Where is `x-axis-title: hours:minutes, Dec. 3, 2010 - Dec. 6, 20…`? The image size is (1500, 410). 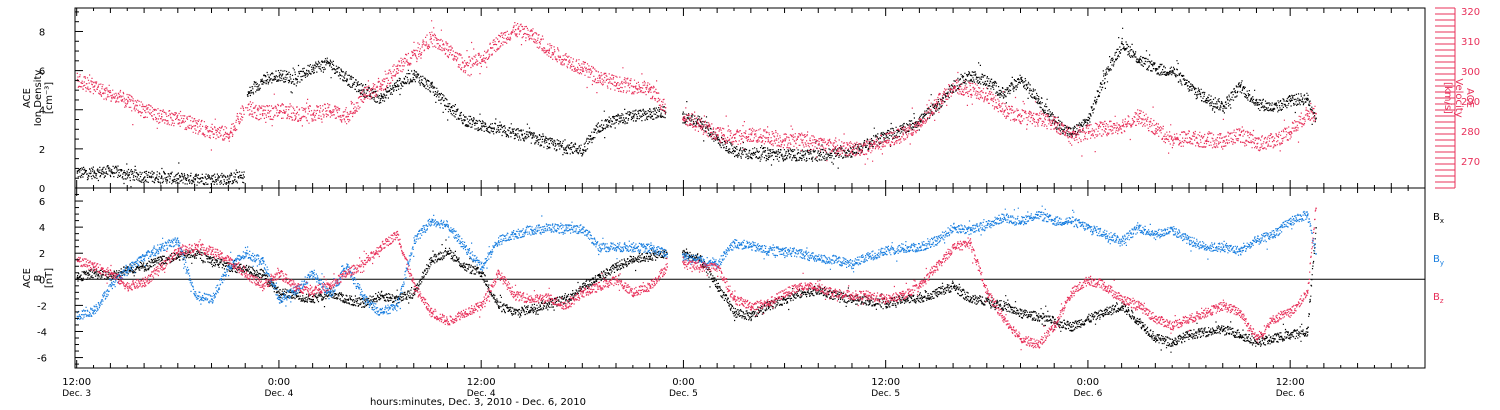 x-axis-title: hours:minutes, Dec. 3, 2010 - Dec. 6, 20… is located at coordinates (478, 402).